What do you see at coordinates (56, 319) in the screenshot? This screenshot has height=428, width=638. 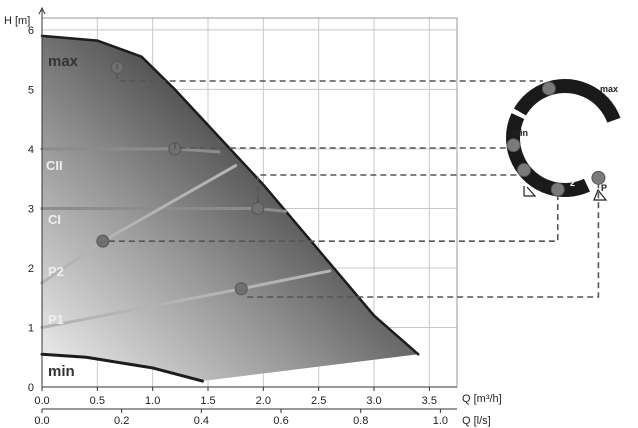 I see `p1-curve-label: P1` at bounding box center [56, 319].